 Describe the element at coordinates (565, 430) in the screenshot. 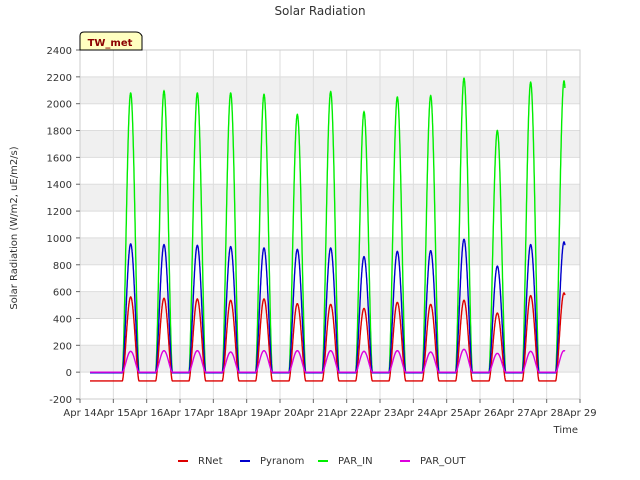

I see `x-axis-label: Time` at that location.